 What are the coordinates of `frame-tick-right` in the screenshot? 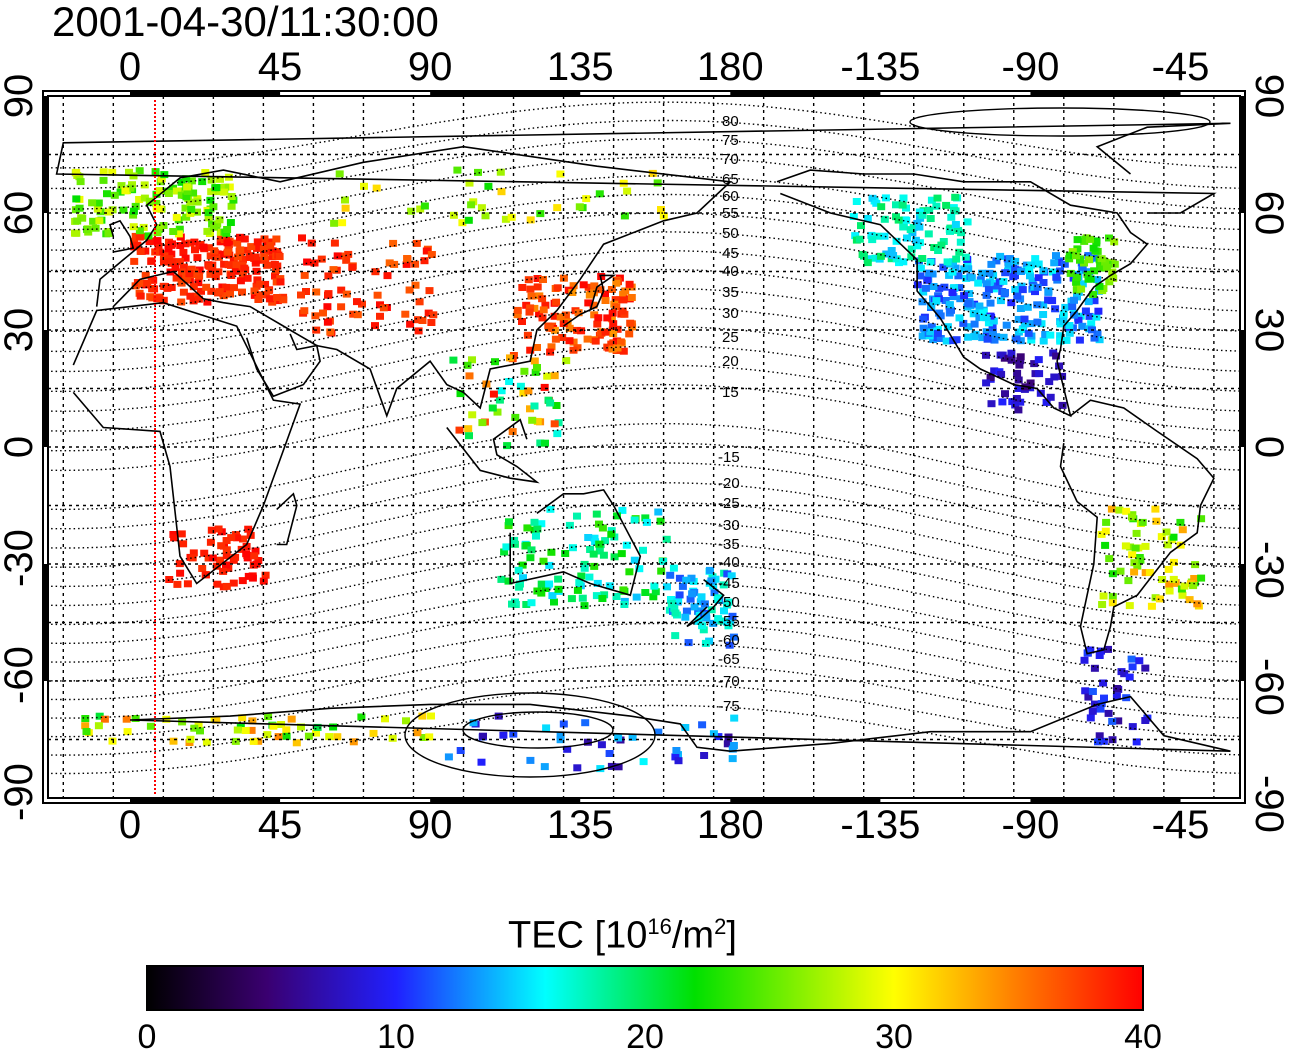 It's located at (1242, 622).